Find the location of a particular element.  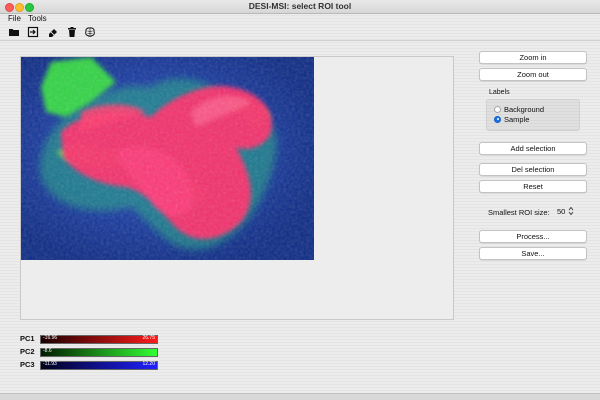

pc1-label: PC1 is located at coordinates (27, 338).